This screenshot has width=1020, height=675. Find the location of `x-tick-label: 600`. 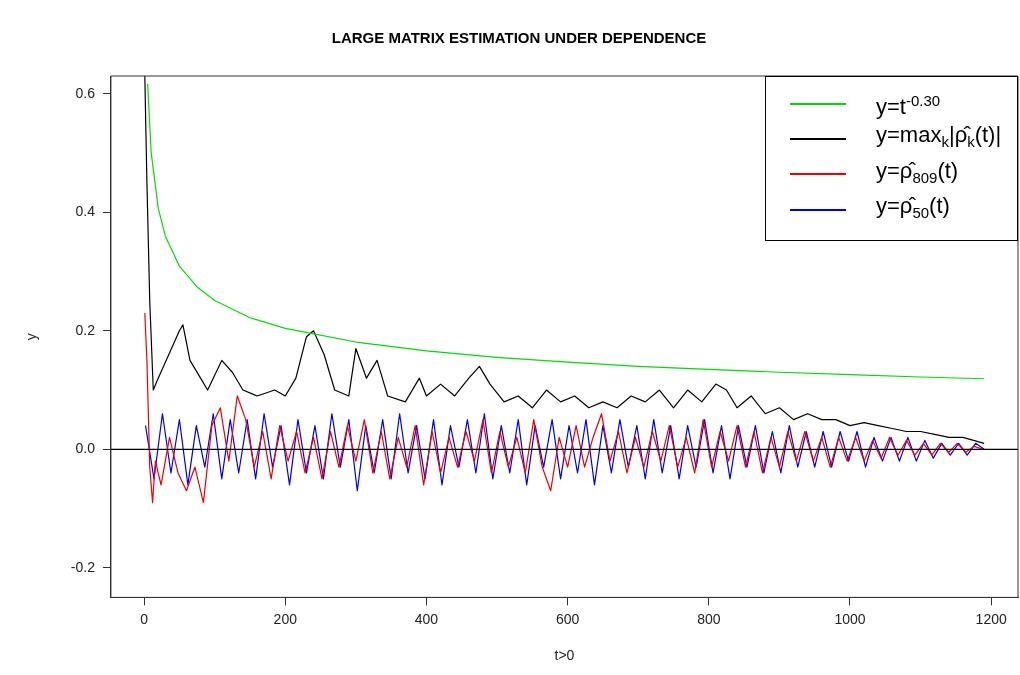

x-tick-label: 600 is located at coordinates (567, 618).